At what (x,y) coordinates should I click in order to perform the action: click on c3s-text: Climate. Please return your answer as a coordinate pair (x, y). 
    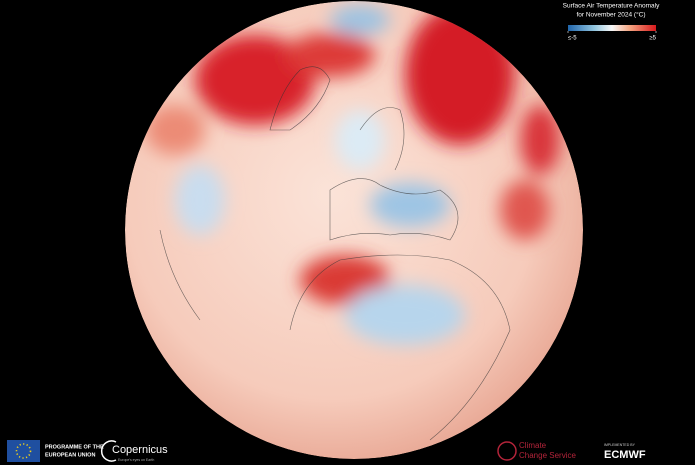
    Looking at the image, I should click on (533, 445).